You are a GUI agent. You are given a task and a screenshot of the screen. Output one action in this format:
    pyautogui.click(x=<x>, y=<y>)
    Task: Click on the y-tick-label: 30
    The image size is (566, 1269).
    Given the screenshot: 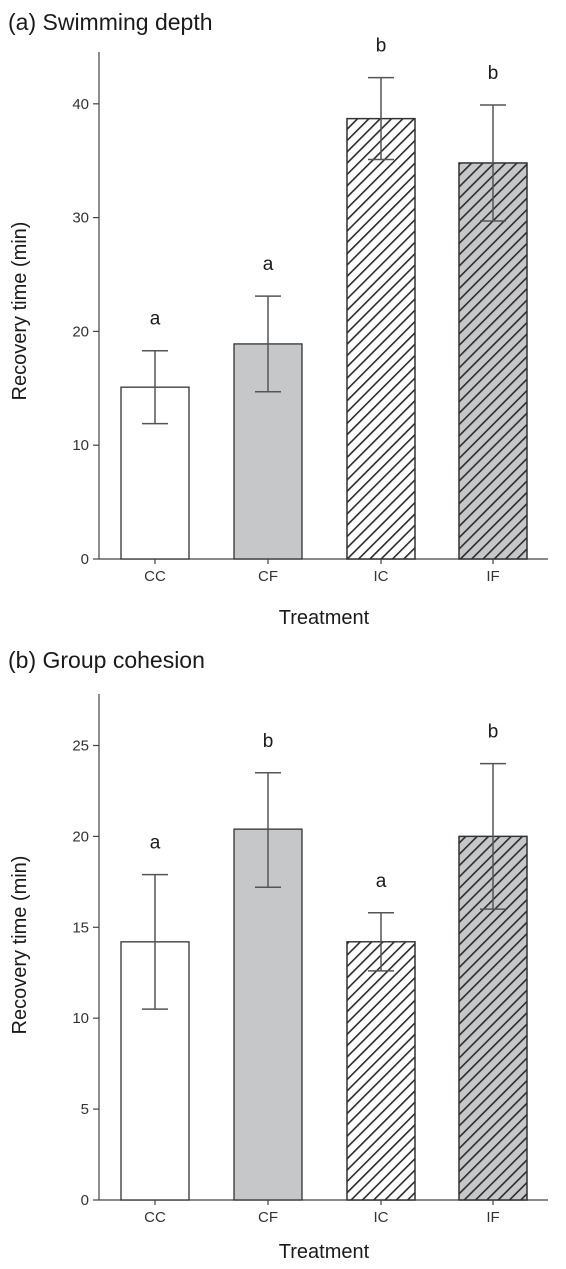 What is the action you would take?
    pyautogui.click(x=80, y=218)
    